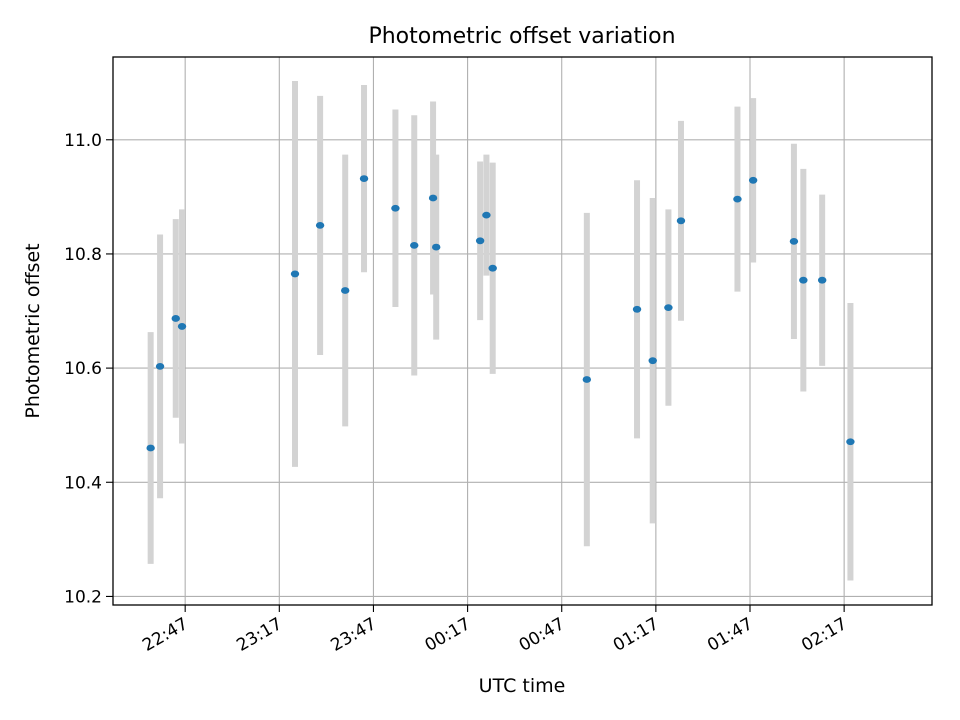 This screenshot has width=960, height=720. I want to click on x-tick-label: 01:47, so click(730, 635).